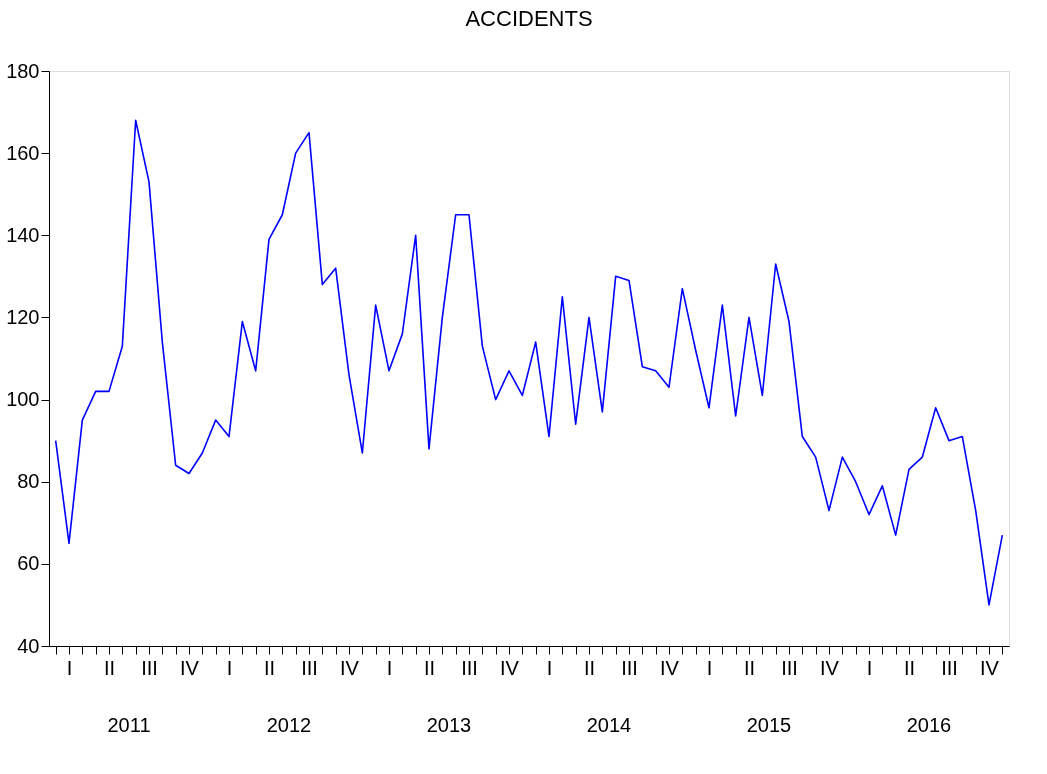  What do you see at coordinates (129, 725) in the screenshot?
I see `text: 2011` at bounding box center [129, 725].